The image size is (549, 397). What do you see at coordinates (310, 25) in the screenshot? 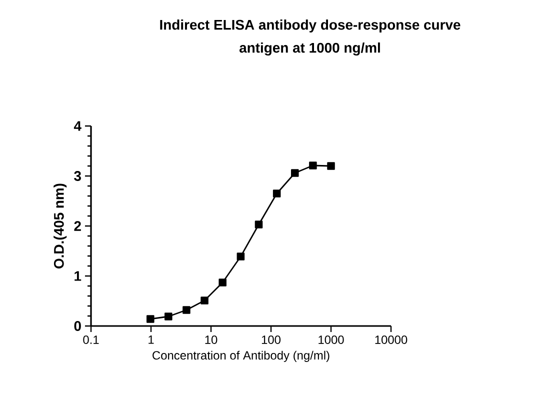
I see `chart-title: Indirect ELISA antibody dose-response curve` at bounding box center [310, 25].